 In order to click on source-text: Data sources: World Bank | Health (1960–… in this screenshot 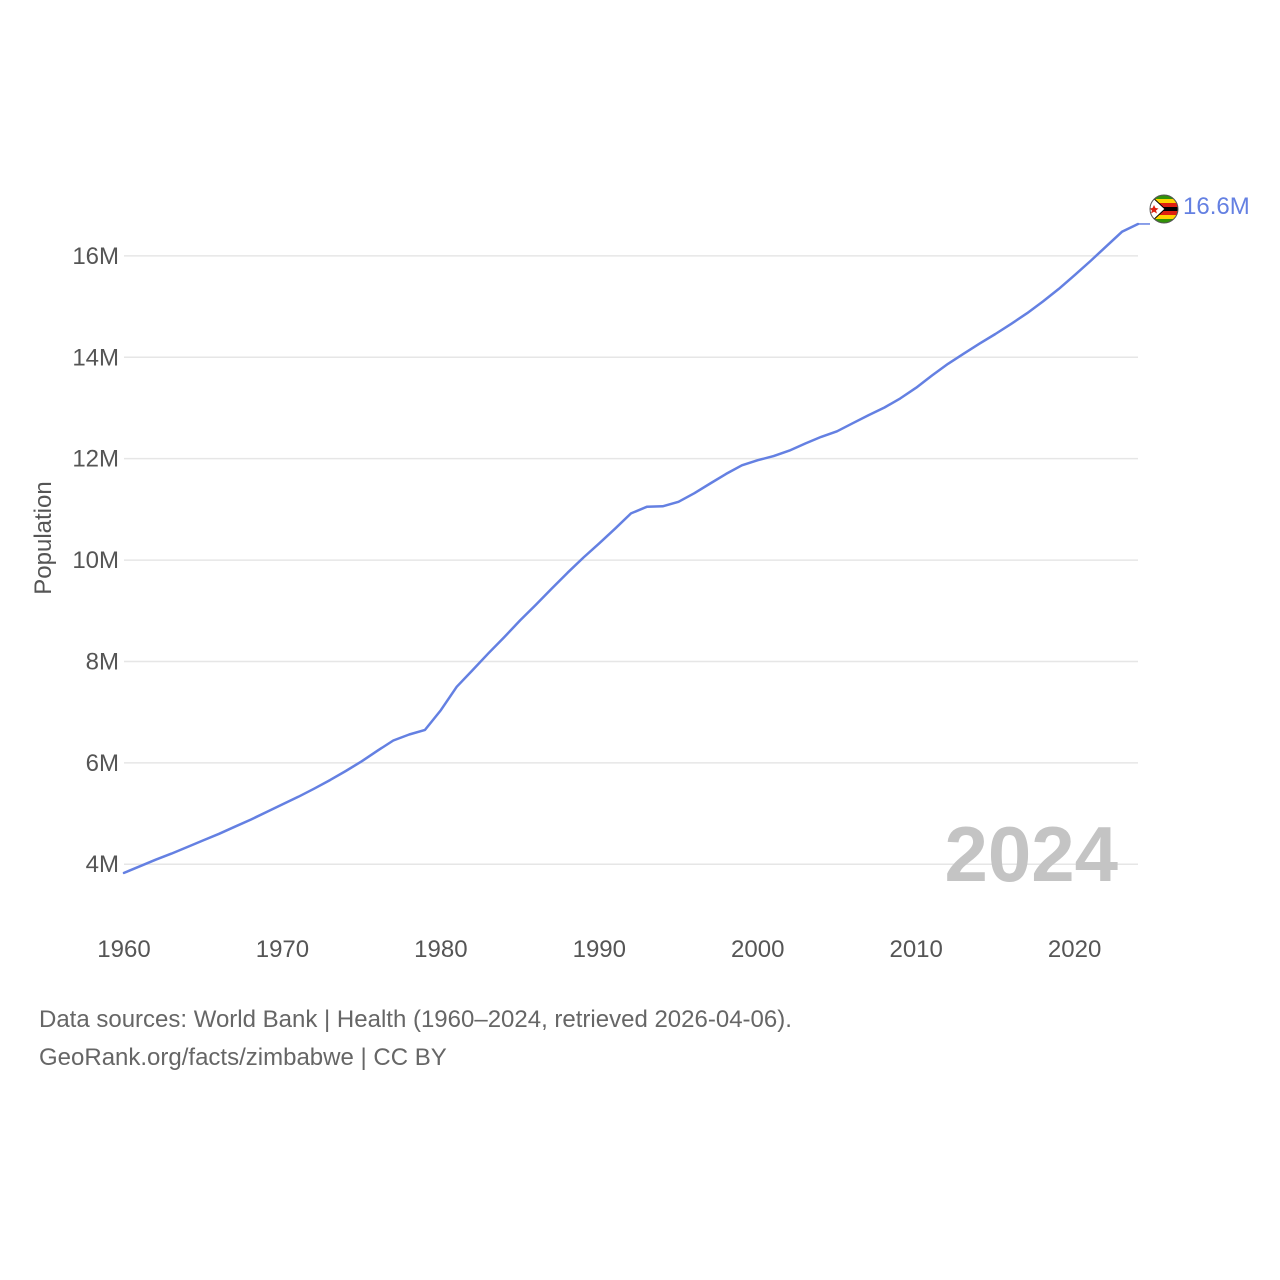, I will do `click(415, 1019)`.